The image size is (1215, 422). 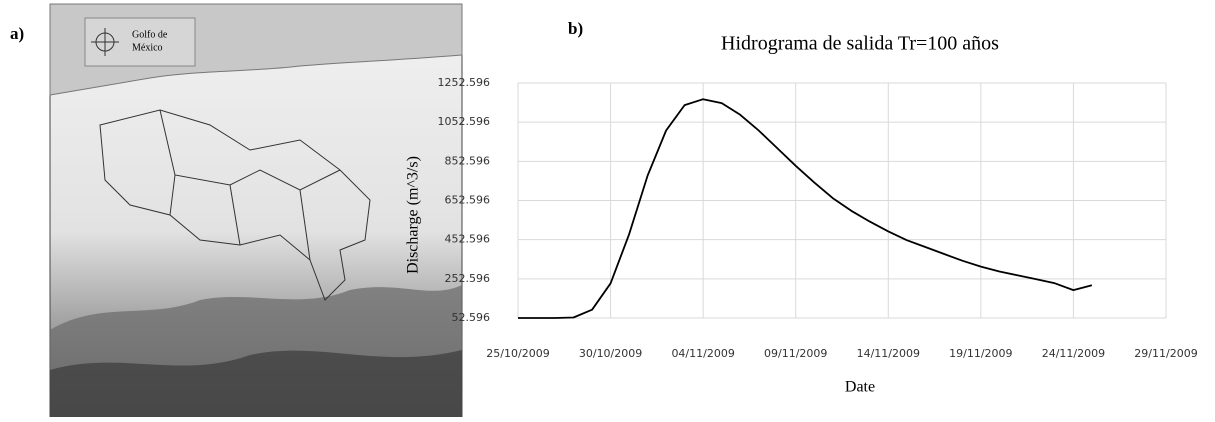 What do you see at coordinates (517, 353) in the screenshot?
I see `x-tick-label: 25/10/2009` at bounding box center [517, 353].